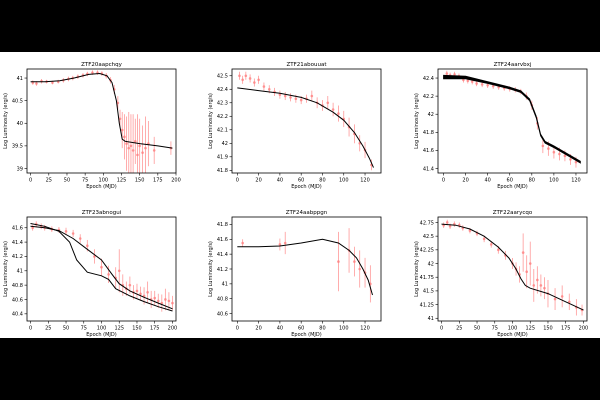  Describe the element at coordinates (17, 286) in the screenshot. I see `y-tick-label: 40.8` at that location.